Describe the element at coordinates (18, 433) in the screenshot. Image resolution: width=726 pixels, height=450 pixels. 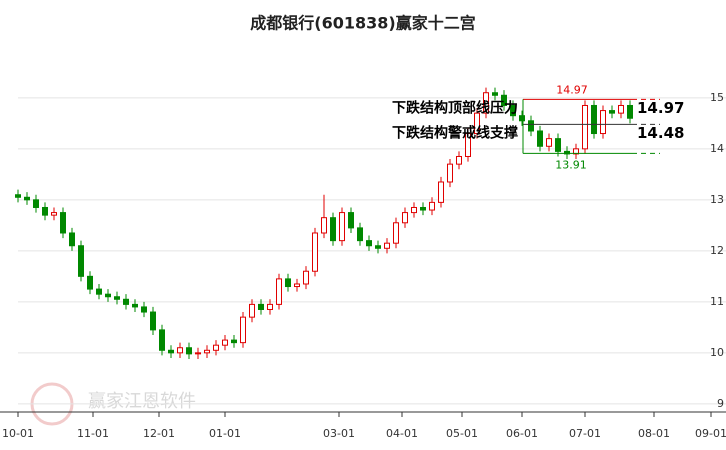
I see `x-tick-label: 10-01` at that location.